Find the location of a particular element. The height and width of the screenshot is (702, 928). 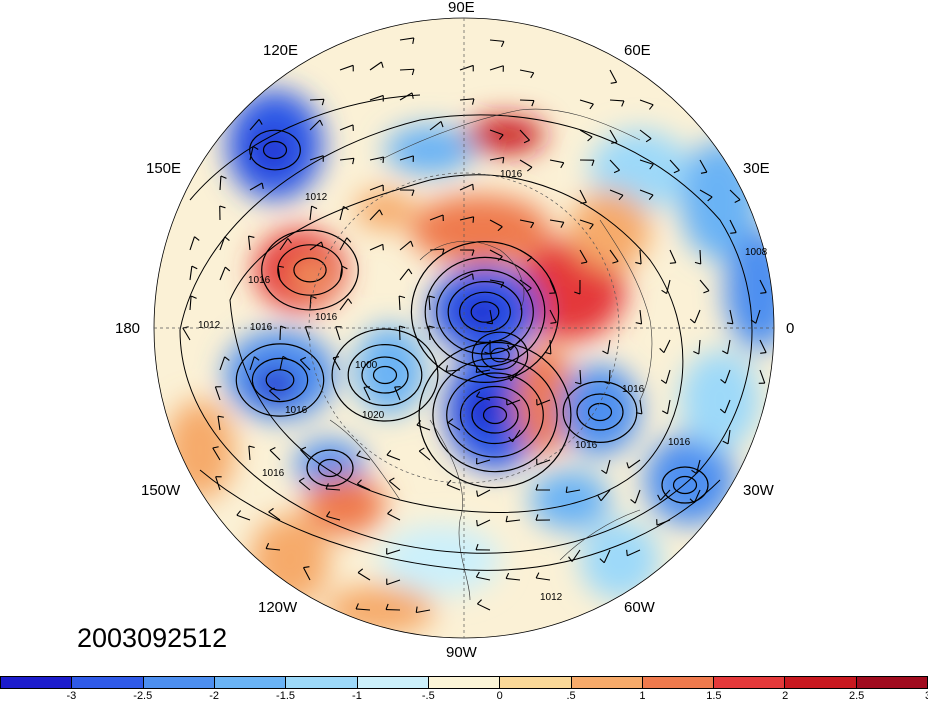

isobar-label: 1020 is located at coordinates (373, 415).